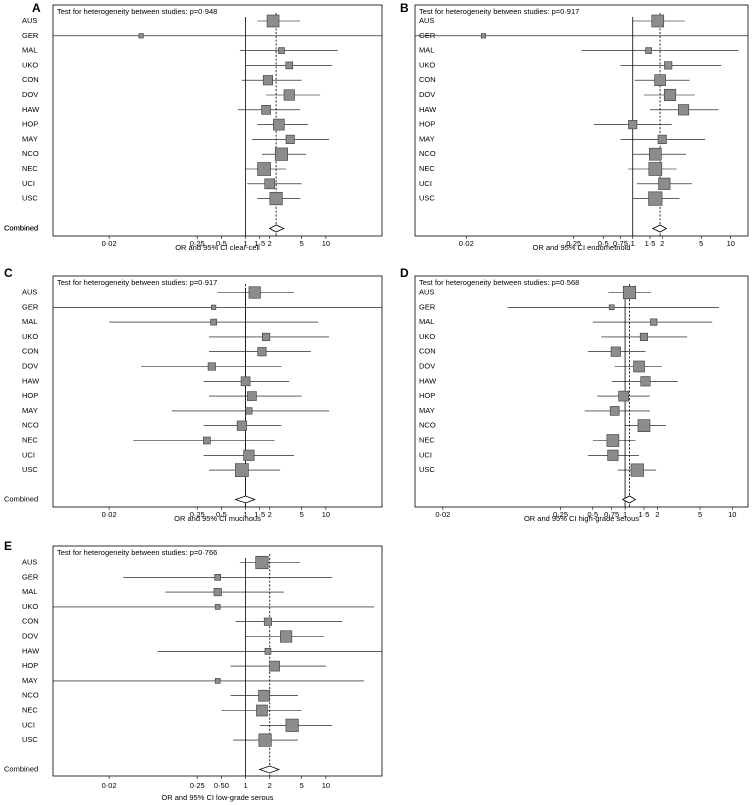 Image resolution: width=754 pixels, height=805 pixels. I want to click on estimate-box-mal, so click(654, 322).